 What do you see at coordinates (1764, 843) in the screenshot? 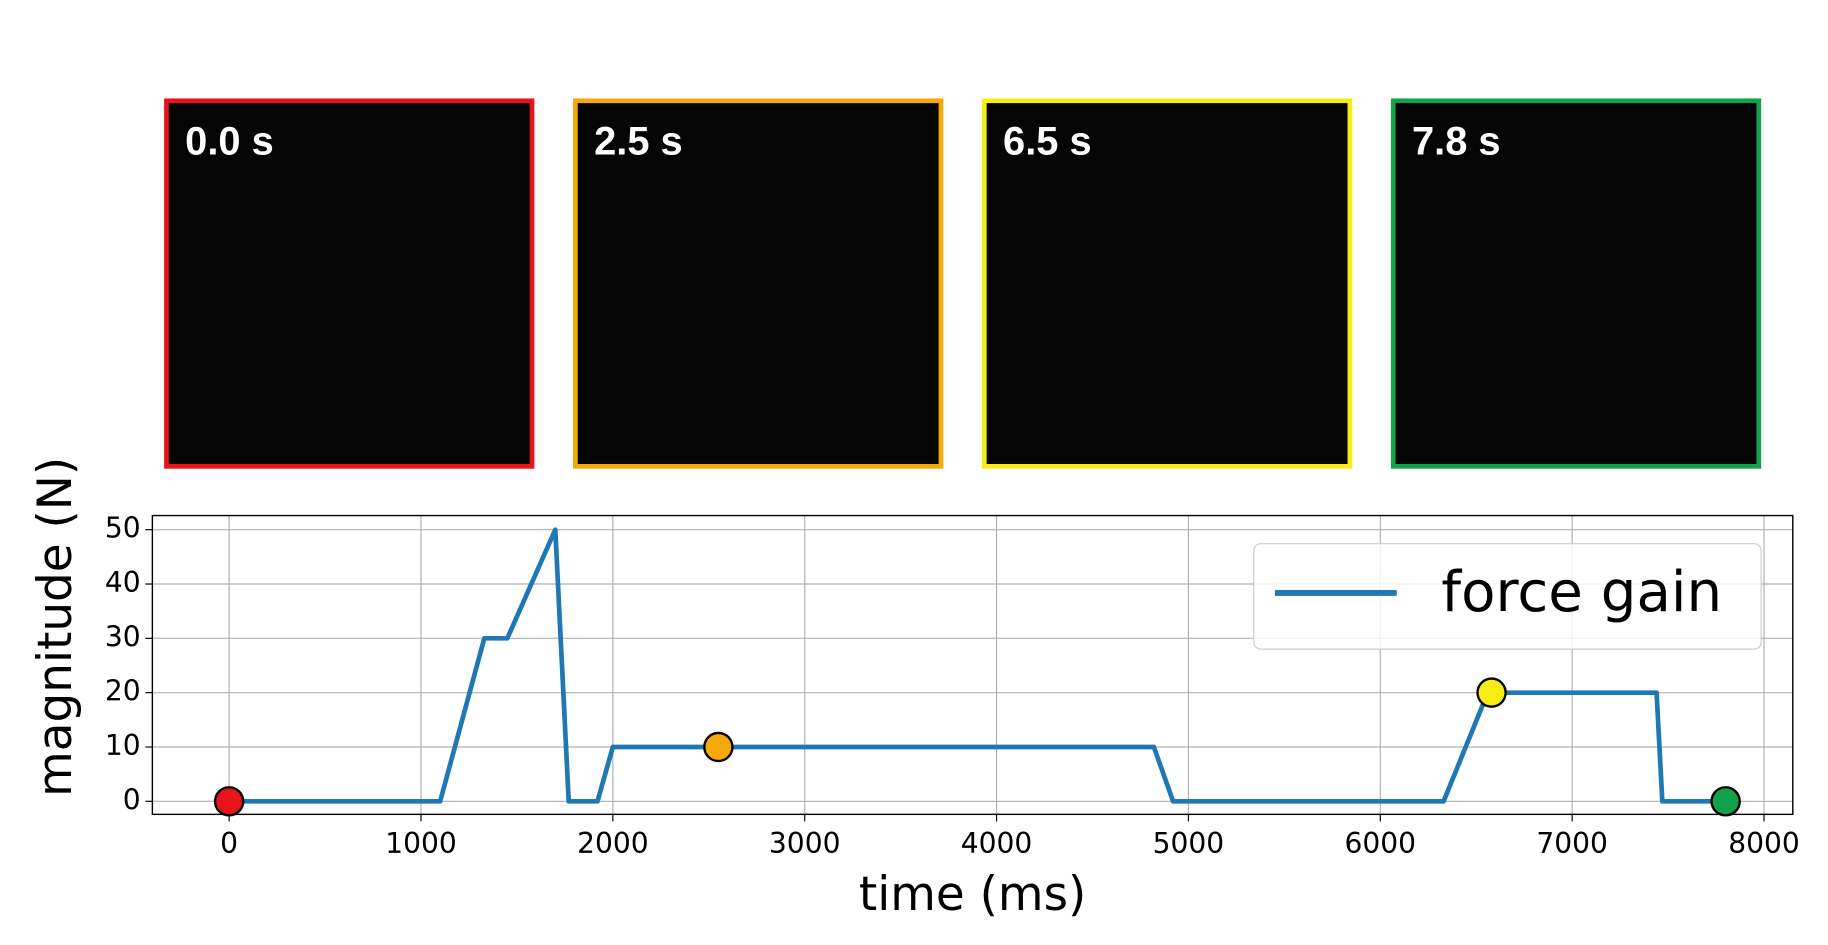
I see `x-tick-label: 8000` at bounding box center [1764, 843].